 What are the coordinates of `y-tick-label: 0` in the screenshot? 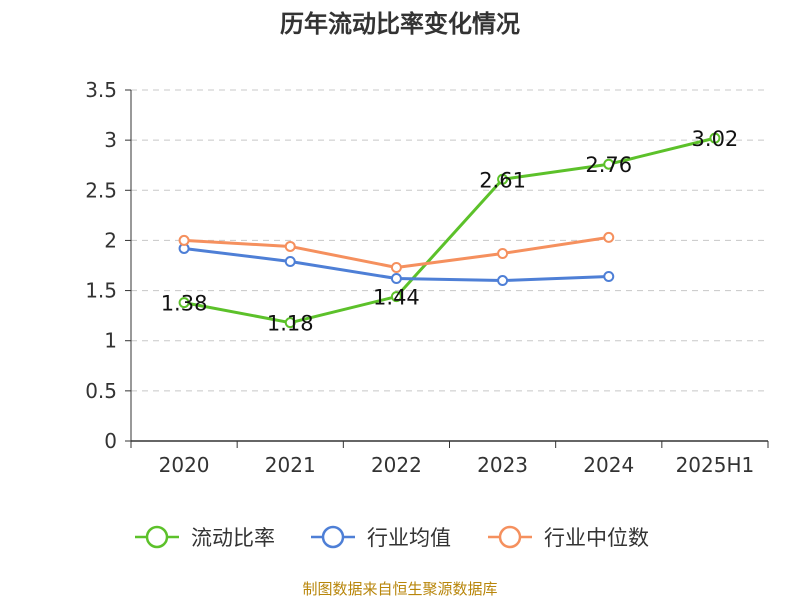 It's located at (110, 441).